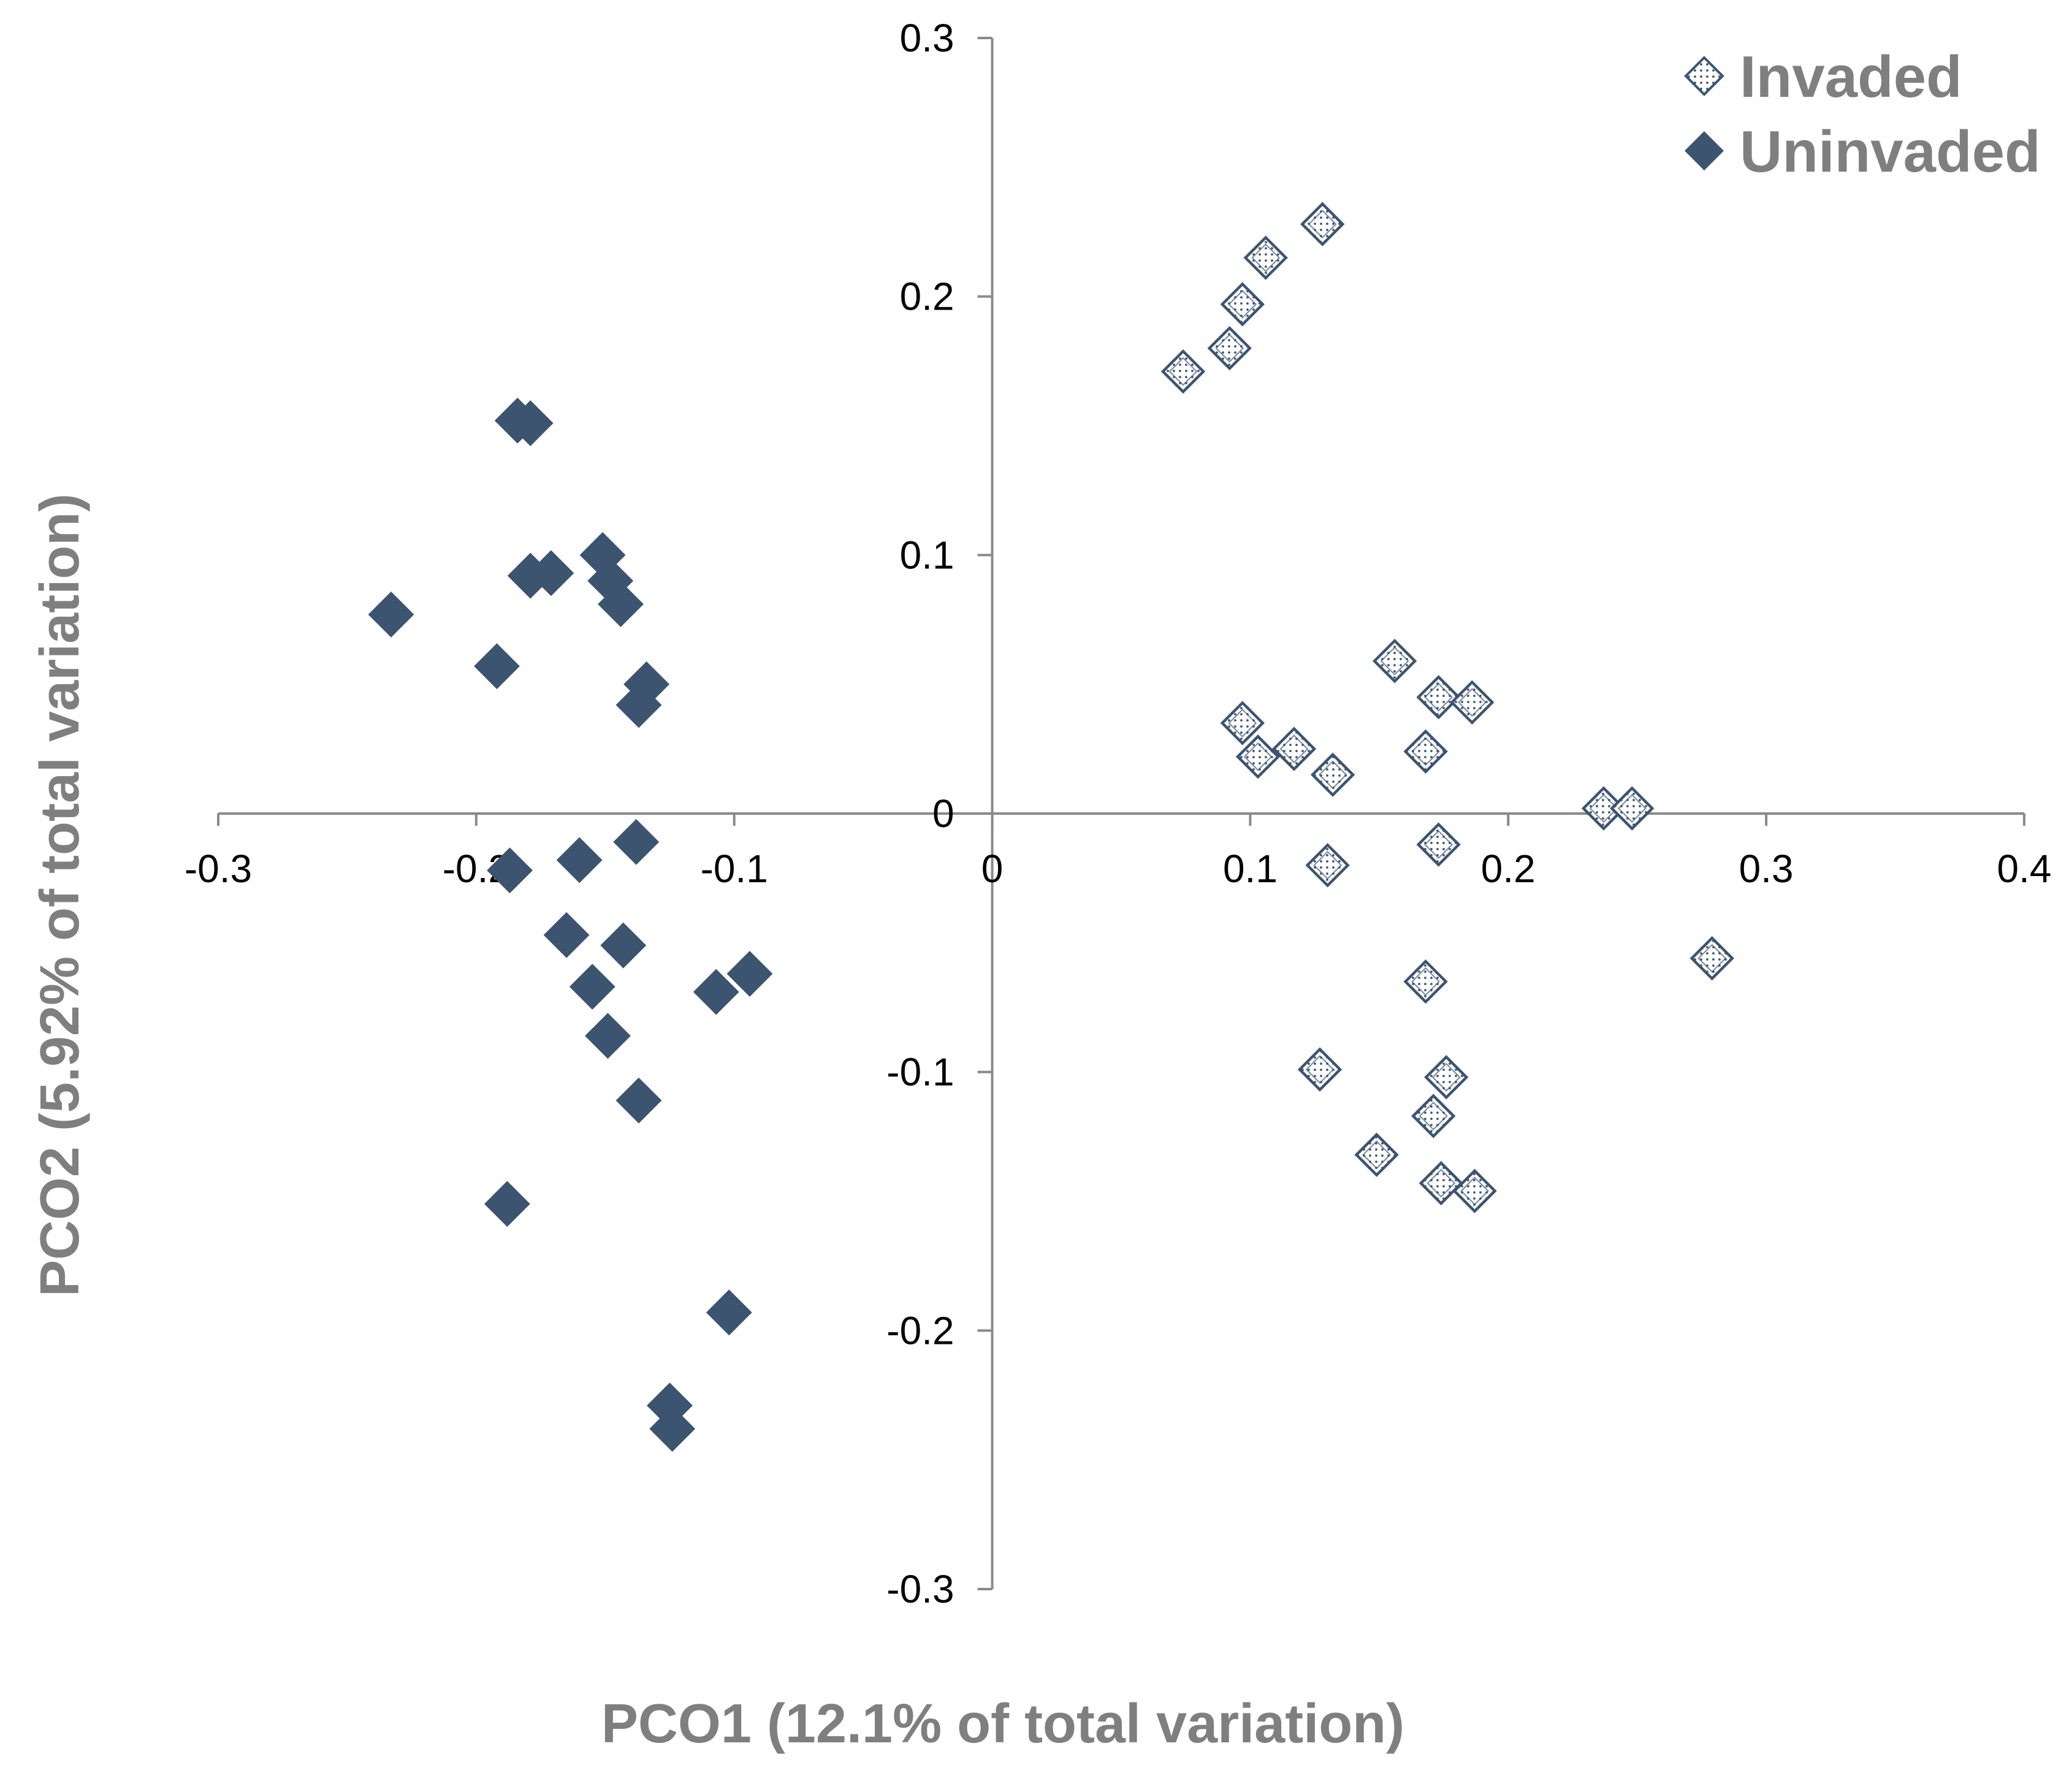  Describe the element at coordinates (920, 1330) in the screenshot. I see `y-tick-label: -0.2` at that location.